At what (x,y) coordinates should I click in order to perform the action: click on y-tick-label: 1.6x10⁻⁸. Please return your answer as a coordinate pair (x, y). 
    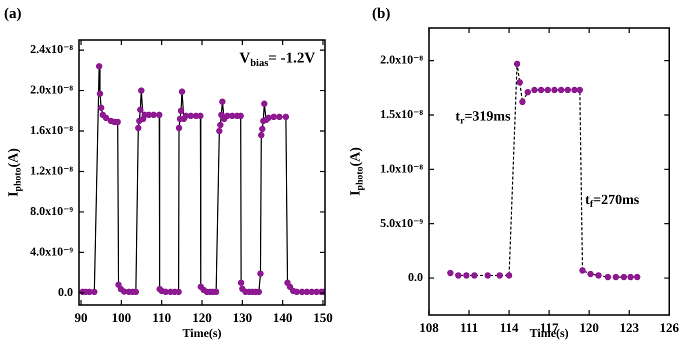
    Looking at the image, I should click on (52, 130).